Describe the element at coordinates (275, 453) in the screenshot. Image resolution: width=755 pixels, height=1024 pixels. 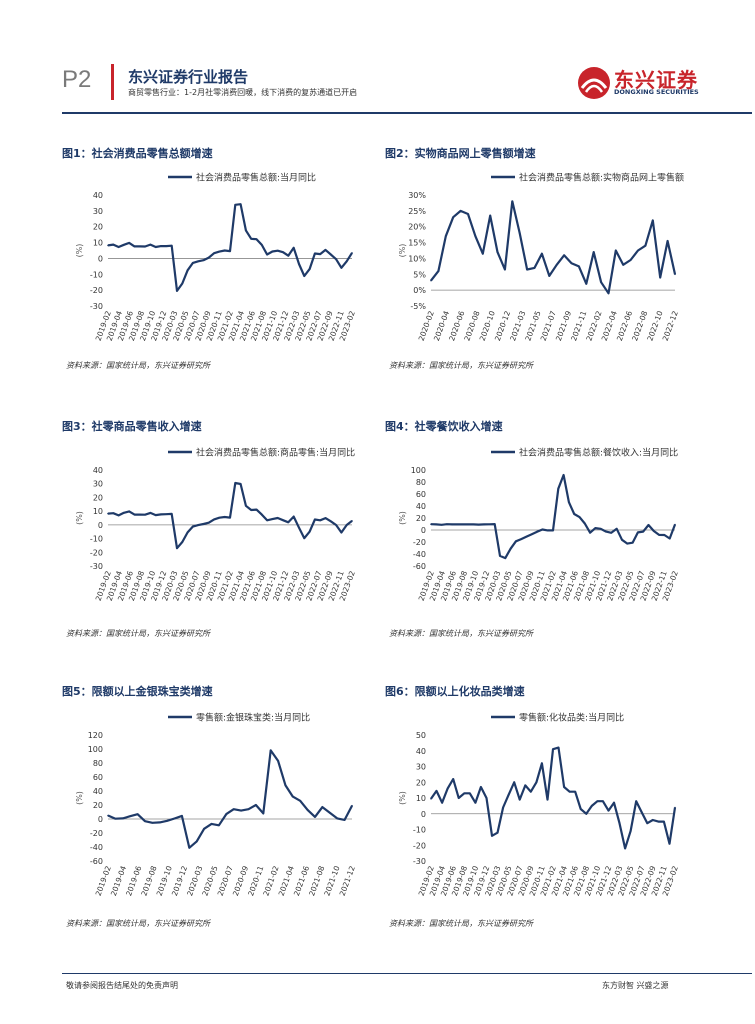
I see `legend-label: 社会消费品零售总额:商品零售:当月同比` at that location.